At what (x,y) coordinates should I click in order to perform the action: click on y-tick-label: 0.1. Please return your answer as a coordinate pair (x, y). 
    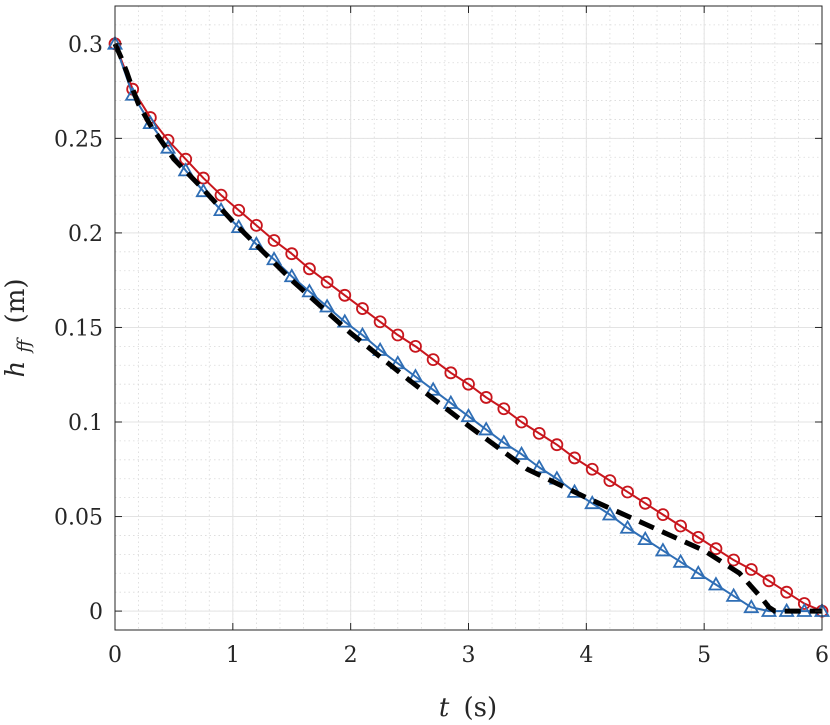
    Looking at the image, I should click on (85, 423).